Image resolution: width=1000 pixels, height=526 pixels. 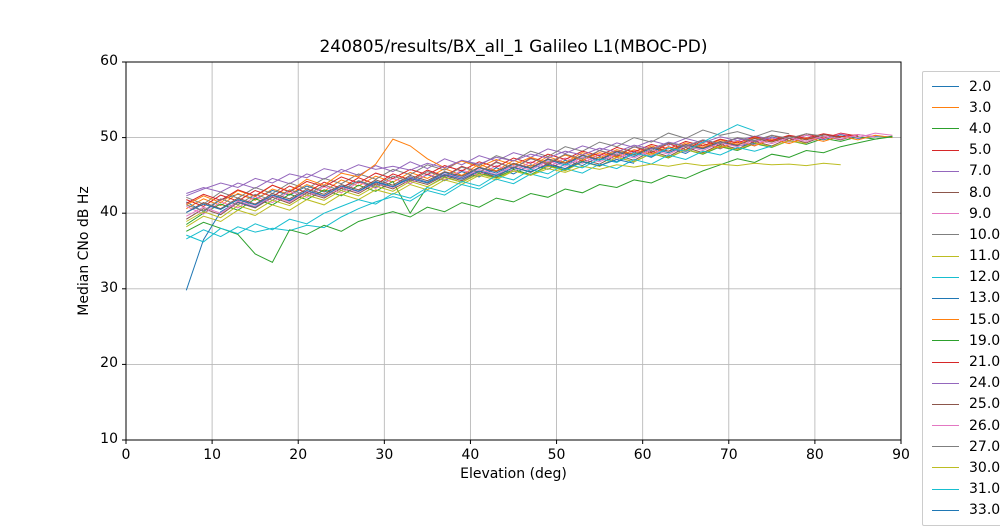 What do you see at coordinates (109, 363) in the screenshot?
I see `y-tick-label: 20` at bounding box center [109, 363].